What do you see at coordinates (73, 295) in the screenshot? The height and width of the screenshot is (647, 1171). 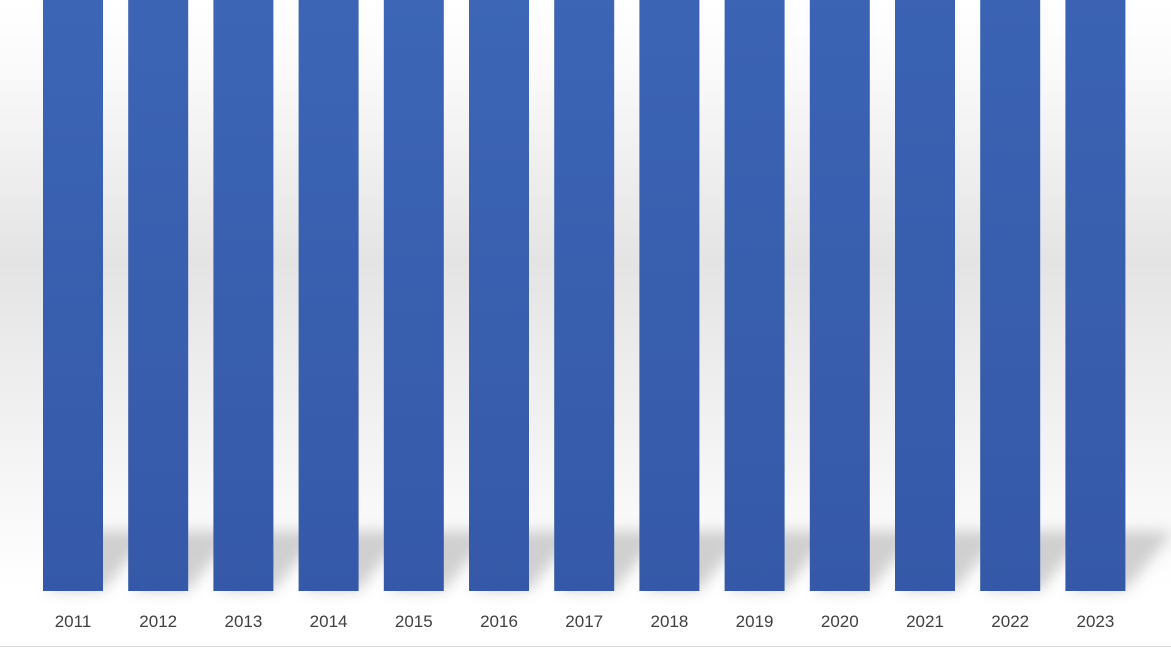 I see `bar-2011` at bounding box center [73, 295].